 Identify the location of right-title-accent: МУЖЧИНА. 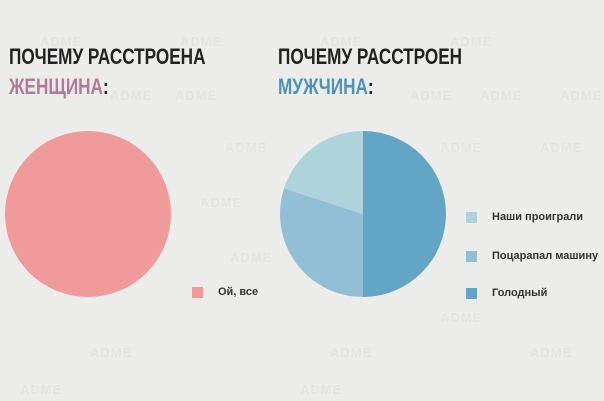
(323, 86).